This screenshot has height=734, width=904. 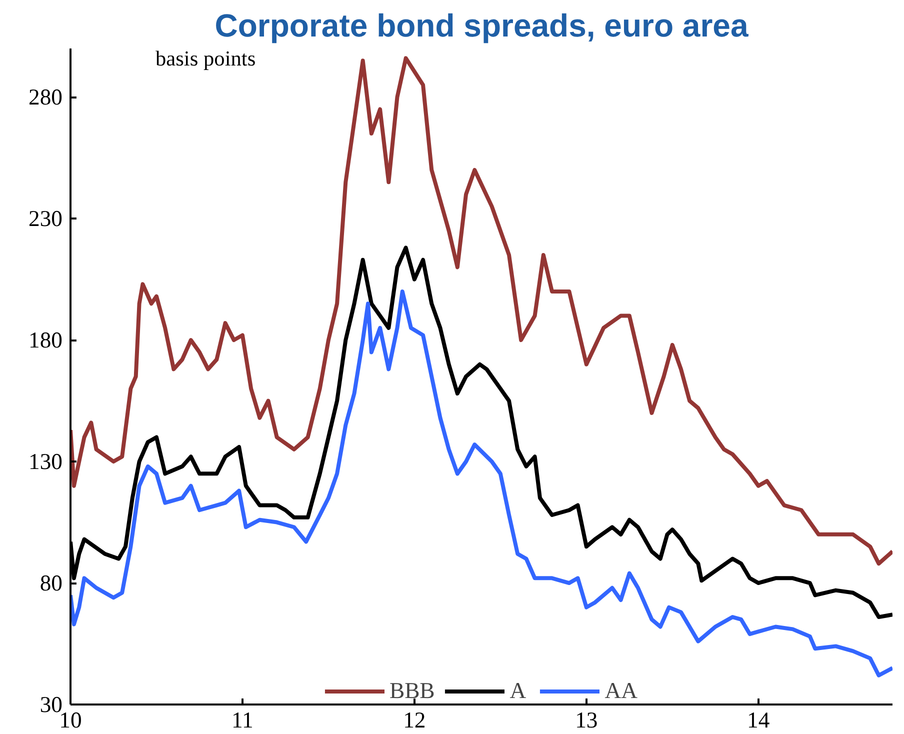 What do you see at coordinates (45, 97) in the screenshot?
I see `y-tick-label: 280` at bounding box center [45, 97].